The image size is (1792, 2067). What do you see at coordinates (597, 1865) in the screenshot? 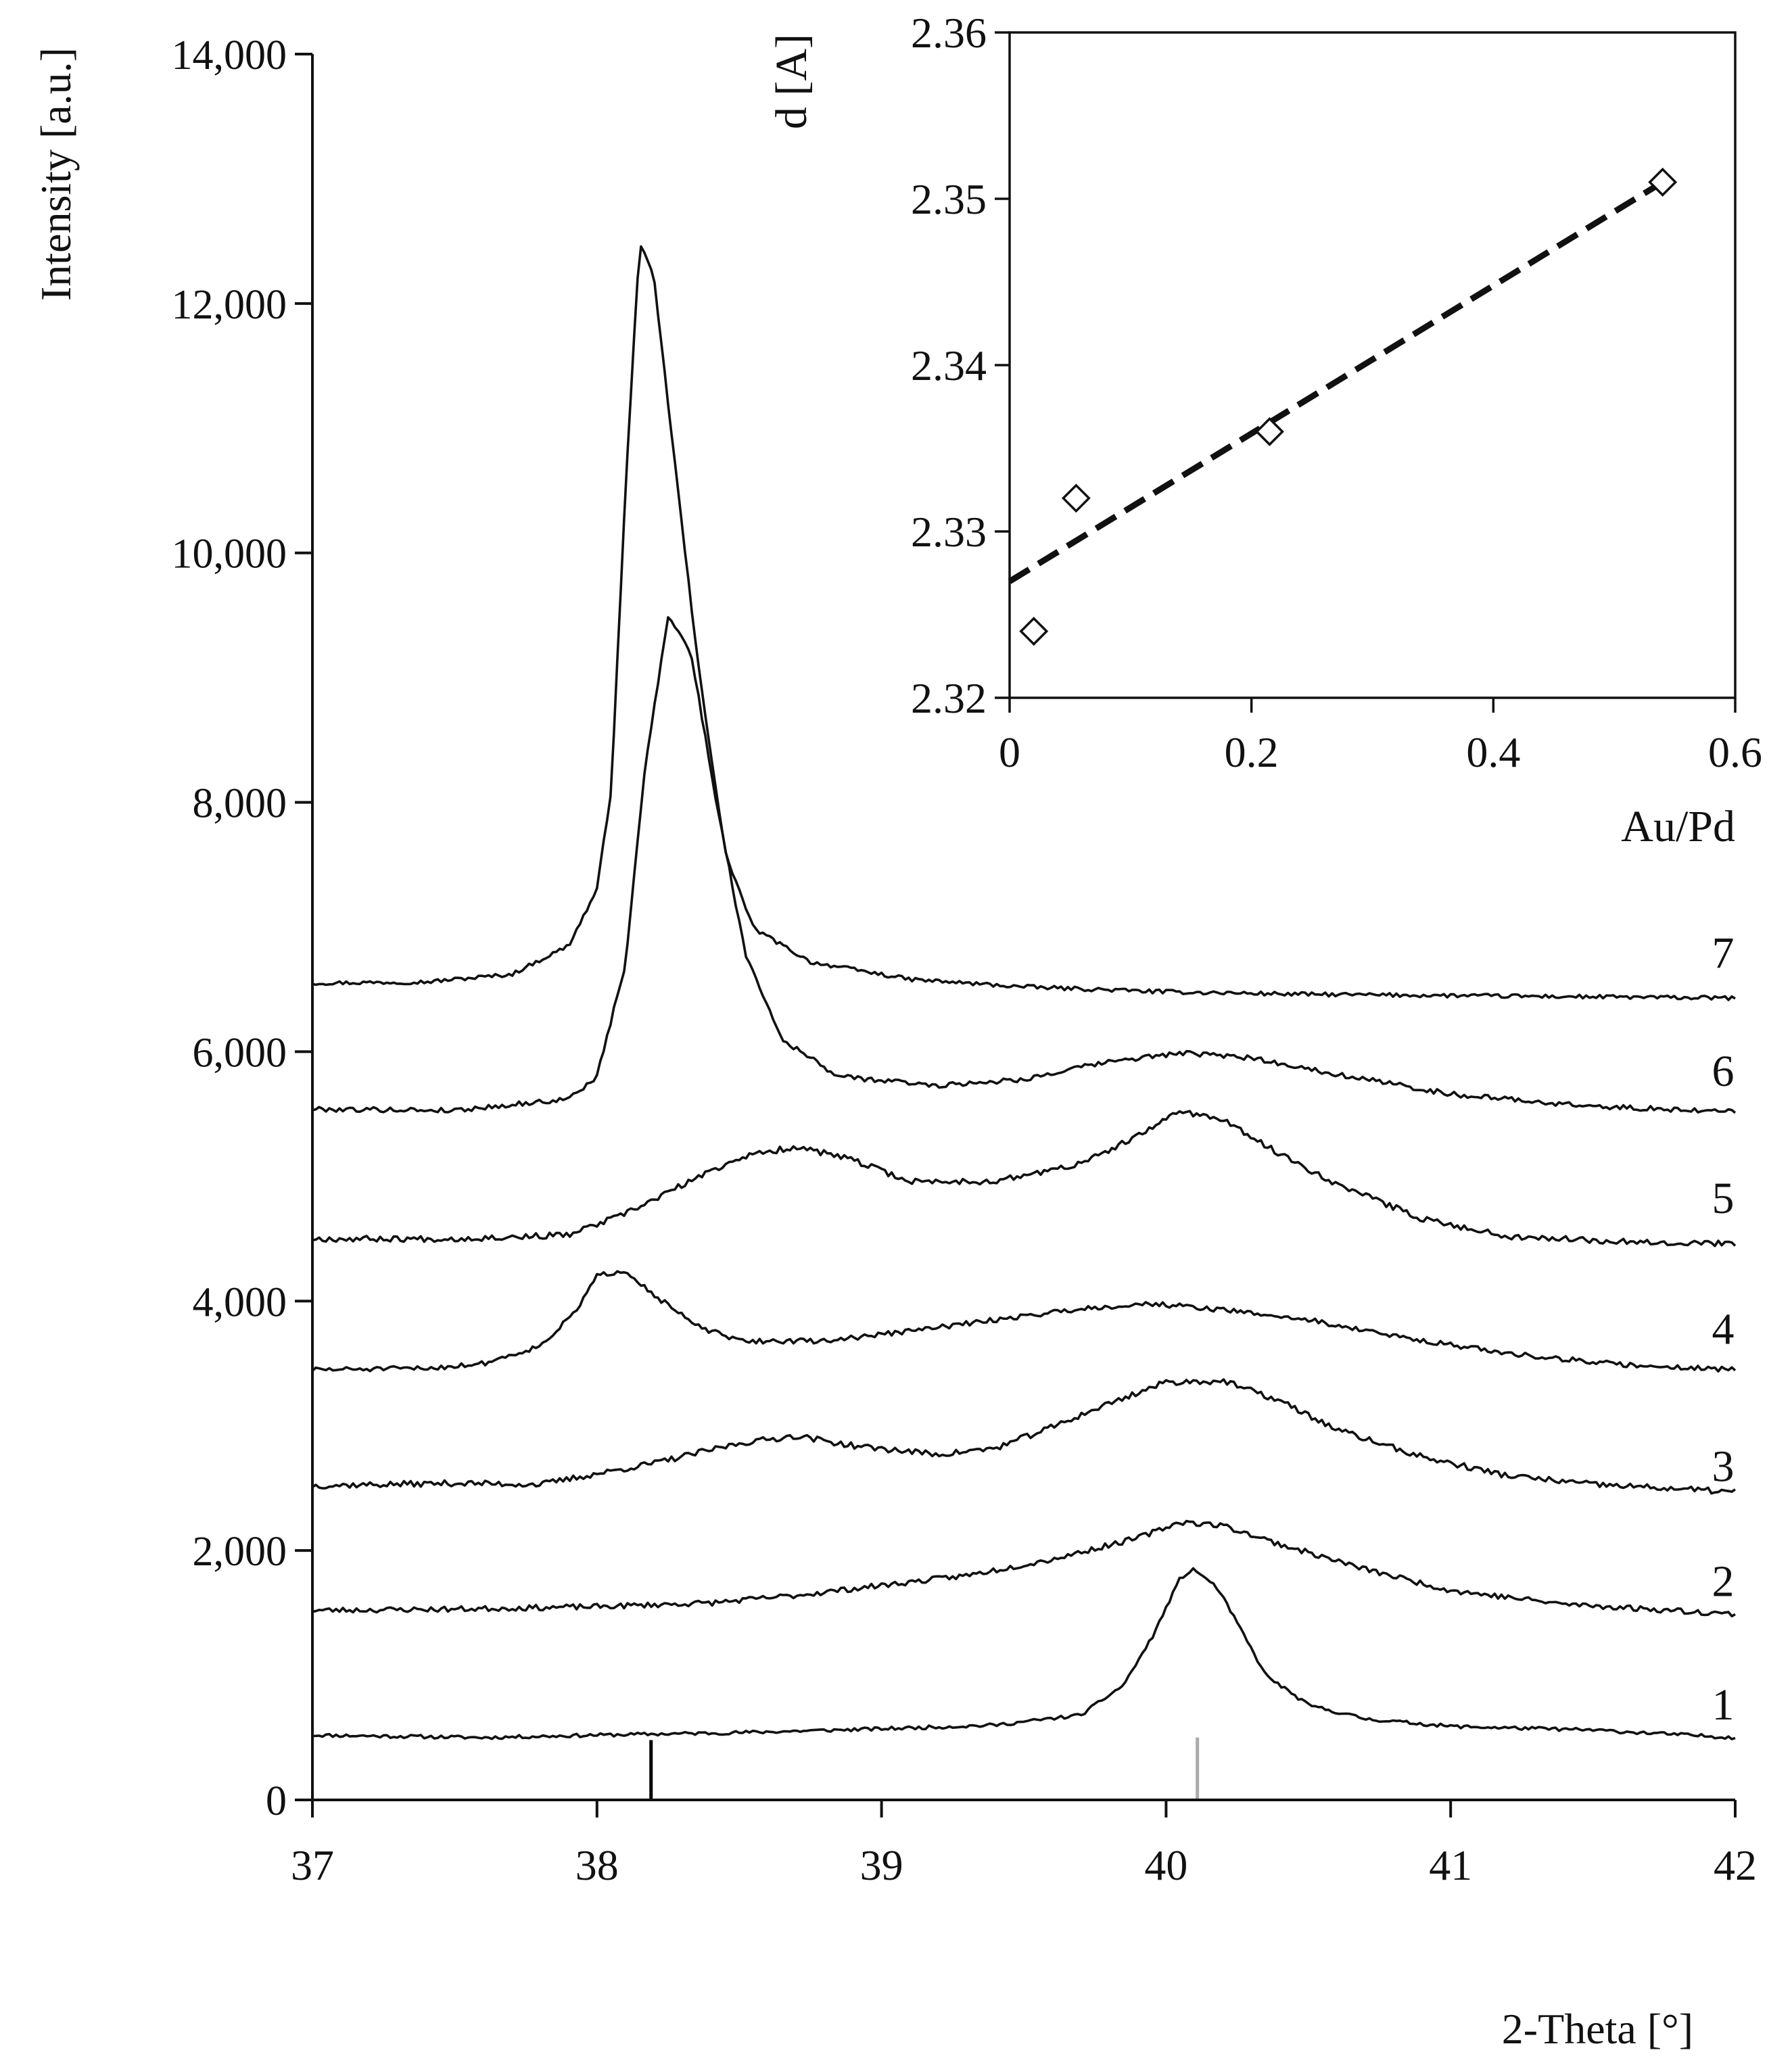
I see `x-tick-label: 38` at bounding box center [597, 1865].